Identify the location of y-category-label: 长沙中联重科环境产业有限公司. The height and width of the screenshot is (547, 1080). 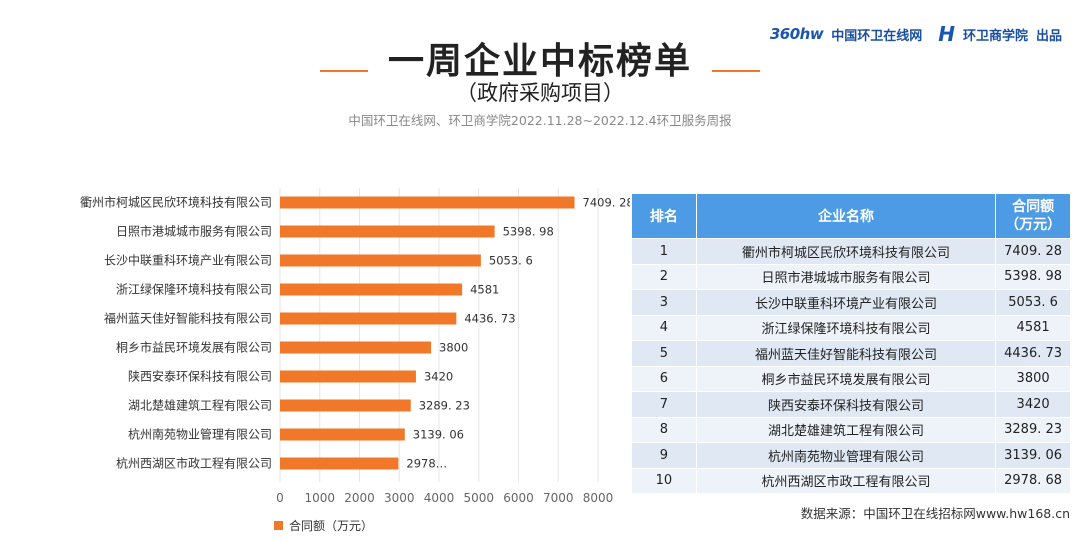
(188, 260).